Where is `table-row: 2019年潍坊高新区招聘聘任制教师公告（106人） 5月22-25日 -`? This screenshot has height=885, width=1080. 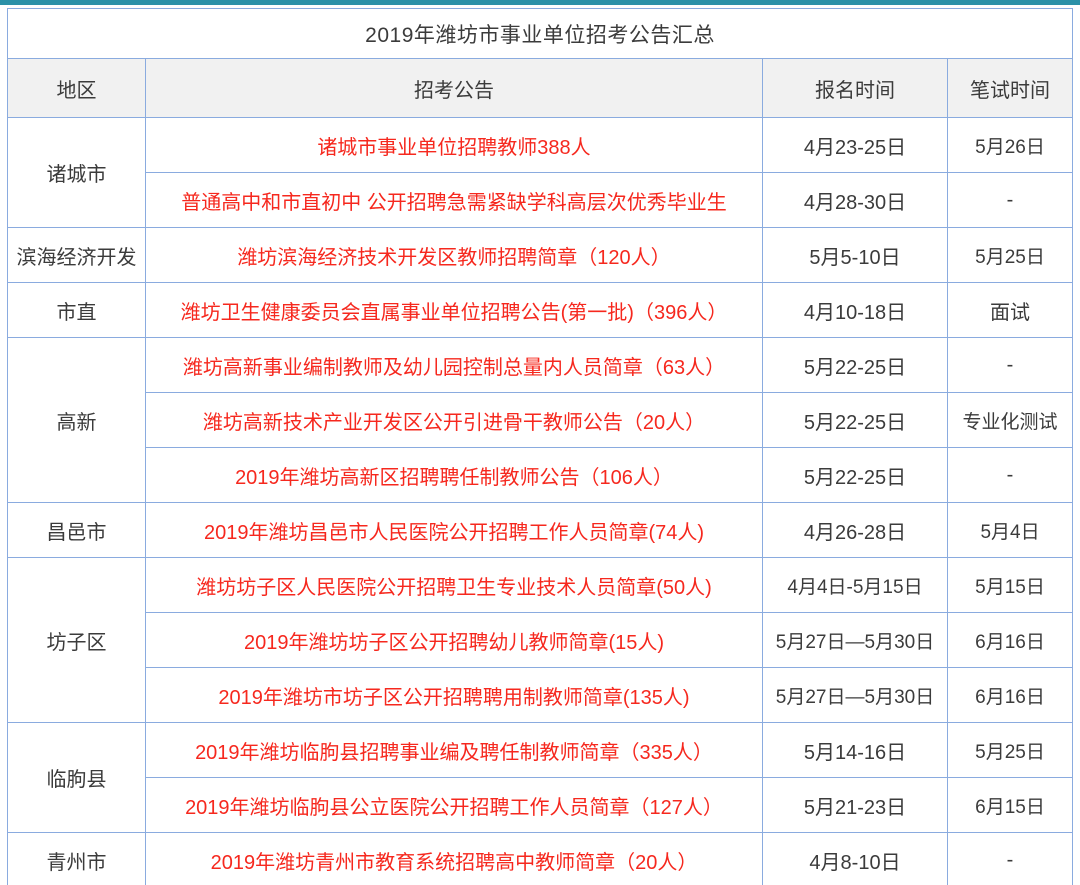
table-row: 2019年潍坊高新区招聘聘任制教师公告（106人） 5月22-25日 - is located at coordinates (541, 475).